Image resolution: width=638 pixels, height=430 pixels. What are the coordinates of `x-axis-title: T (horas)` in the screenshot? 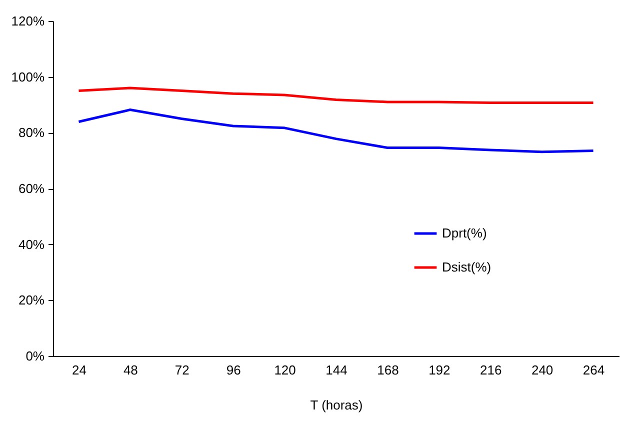 It's located at (336, 405).